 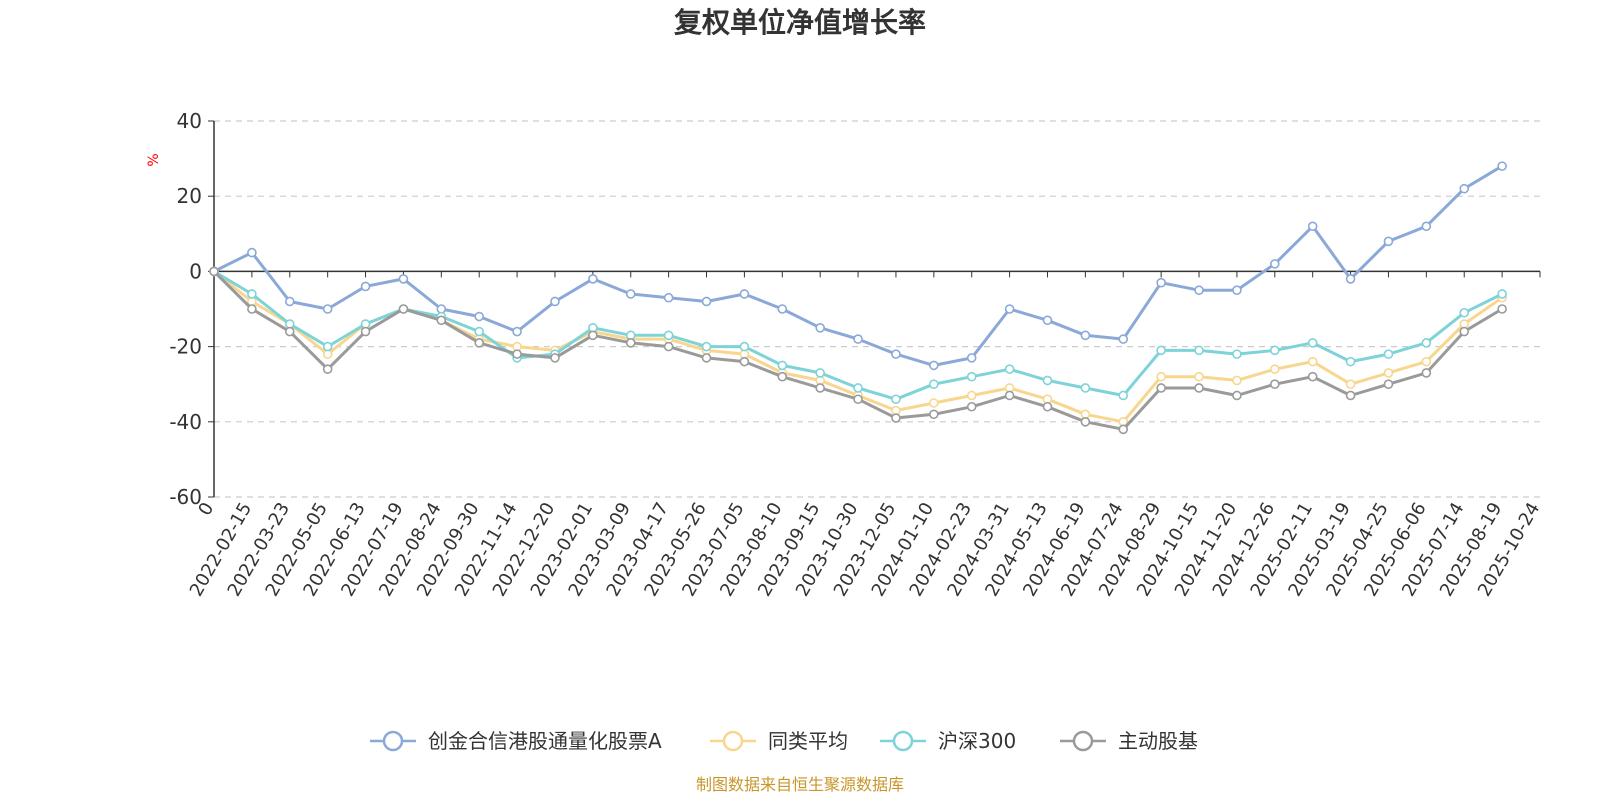 I want to click on y-tick-label: -20, so click(x=185, y=347).